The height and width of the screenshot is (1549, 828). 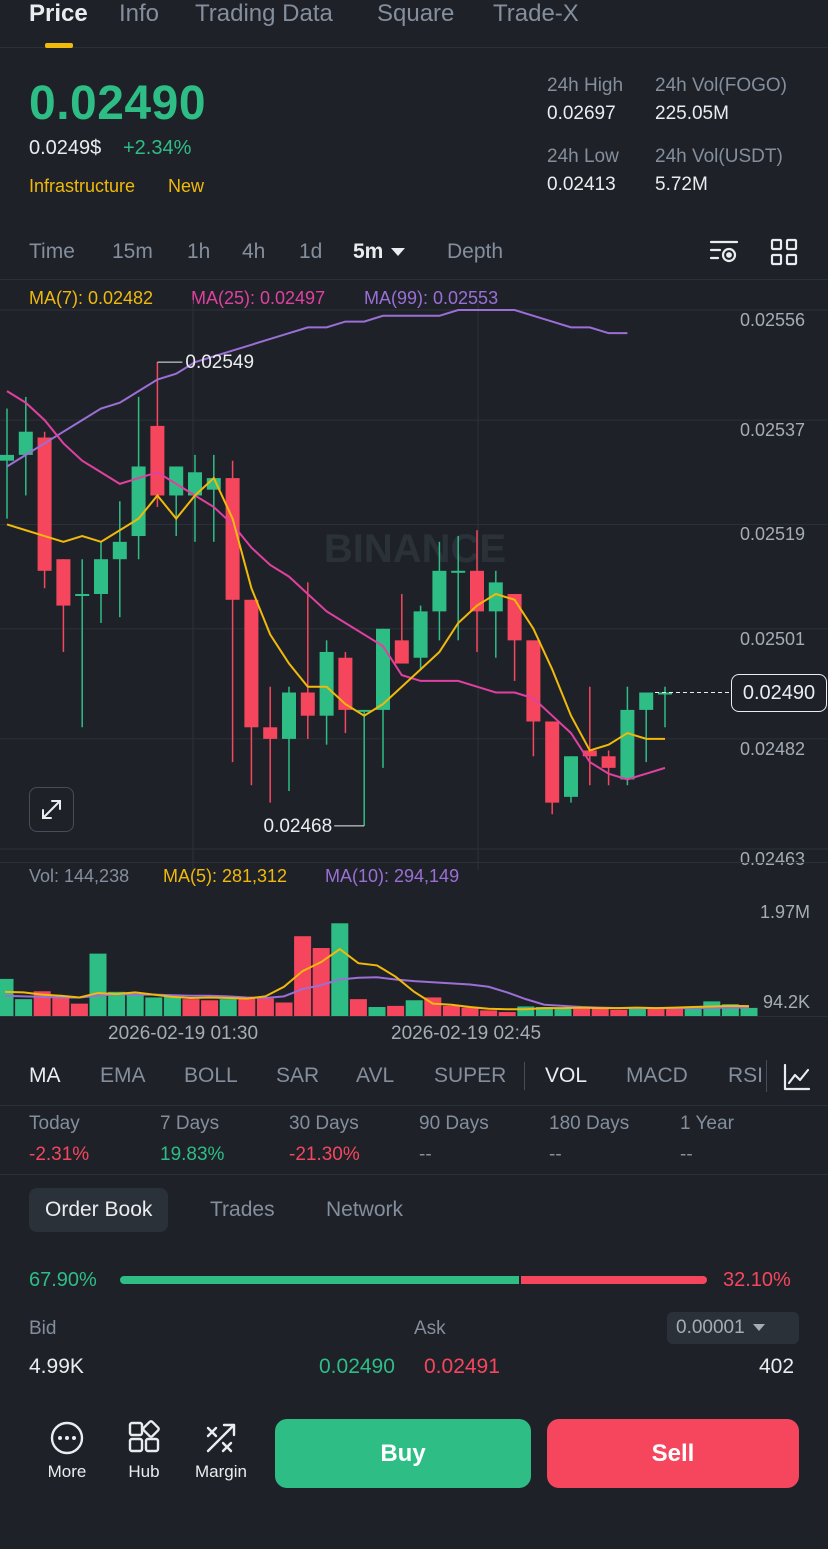 I want to click on sell-button: Sell, so click(x=673, y=1453).